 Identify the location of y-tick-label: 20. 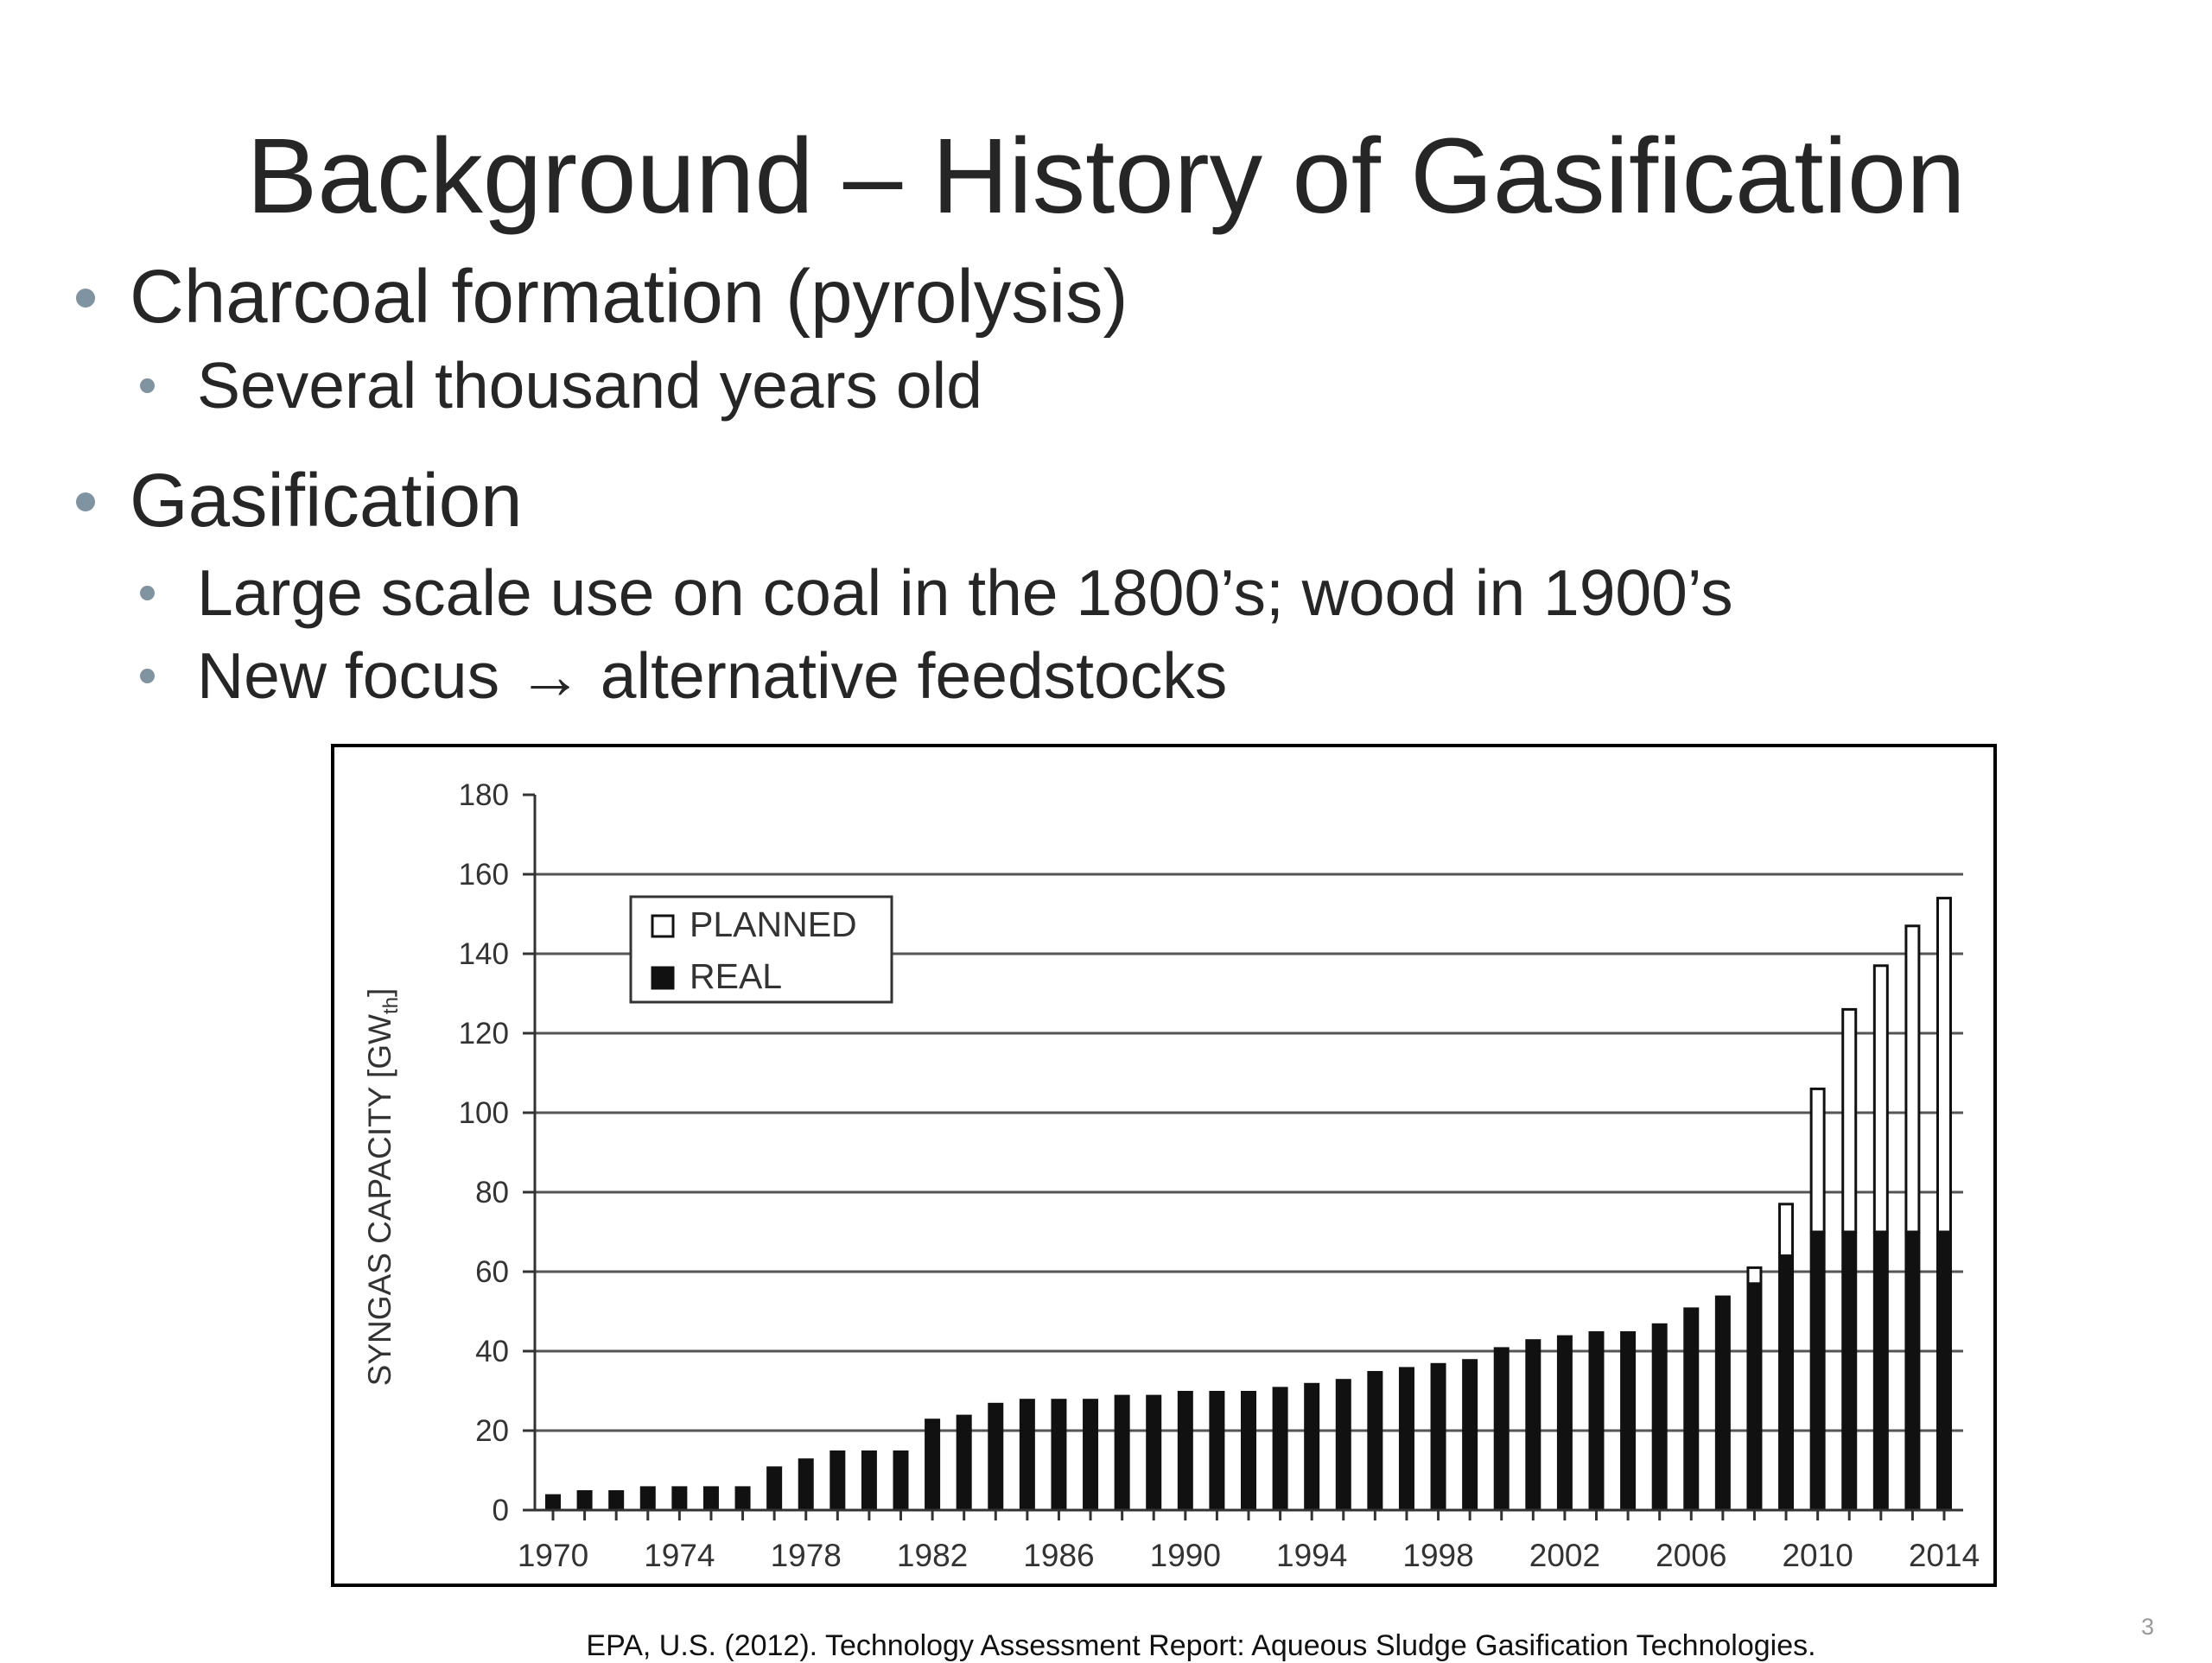
(492, 1431).